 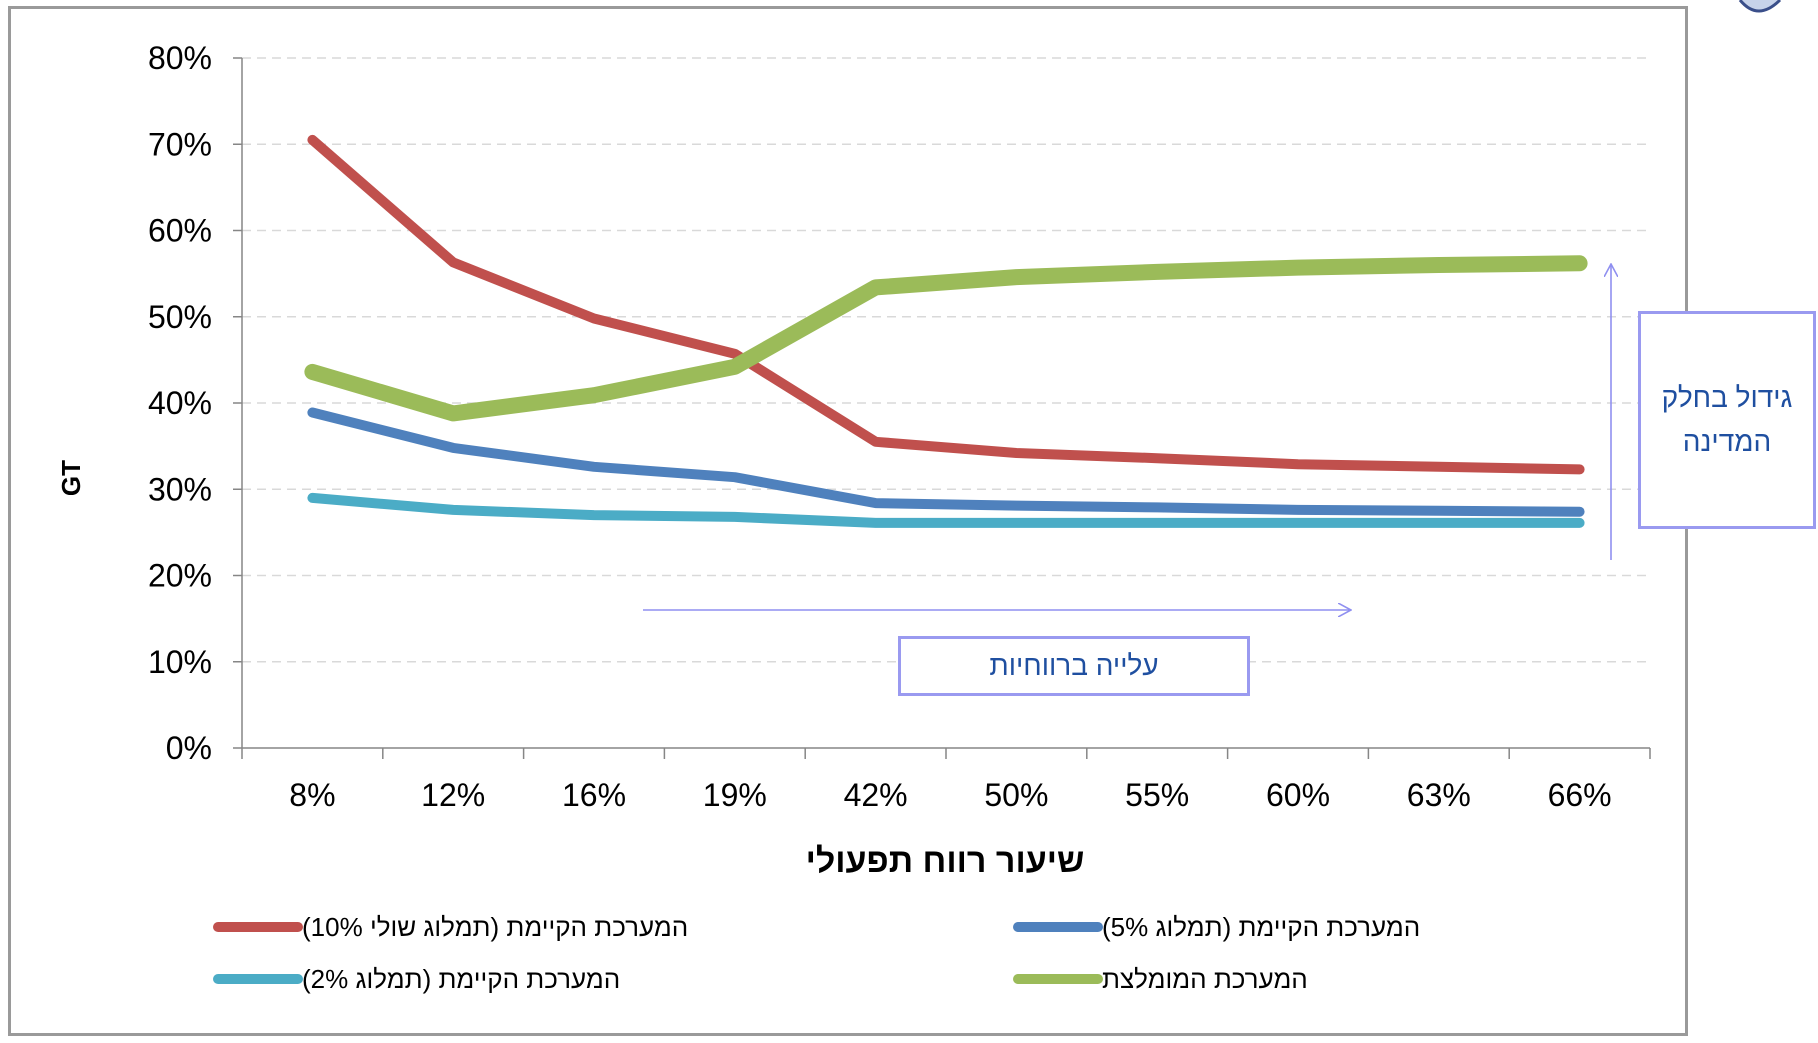 I want to click on annotation-profit-text: עלייה ברווחיות, so click(x=1074, y=665).